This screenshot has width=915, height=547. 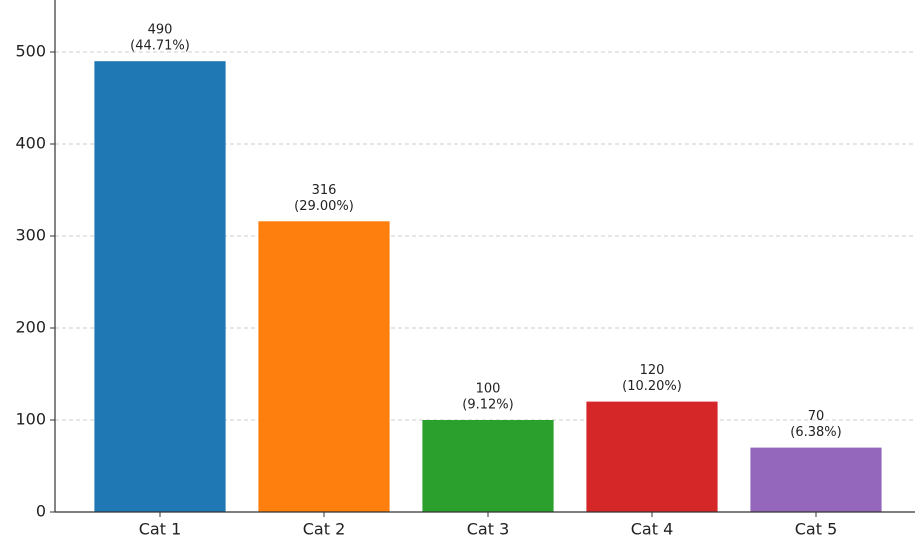 What do you see at coordinates (816, 529) in the screenshot?
I see `x-tick-label: Cat 5` at bounding box center [816, 529].